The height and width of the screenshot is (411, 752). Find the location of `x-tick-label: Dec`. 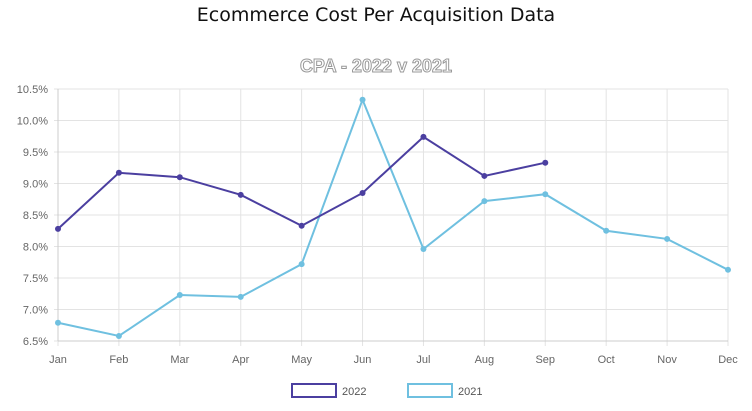

x-tick-label: Dec is located at coordinates (728, 360).